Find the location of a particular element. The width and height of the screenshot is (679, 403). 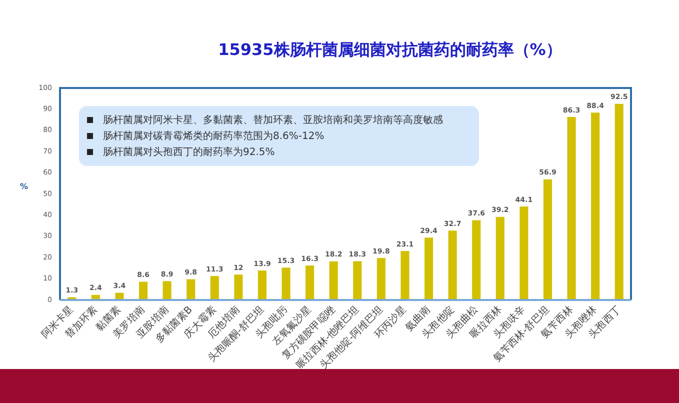

annotation: 肠杆菌属对碳青霉烯类的耐药率范围为8.6%-12% is located at coordinates (213, 136).